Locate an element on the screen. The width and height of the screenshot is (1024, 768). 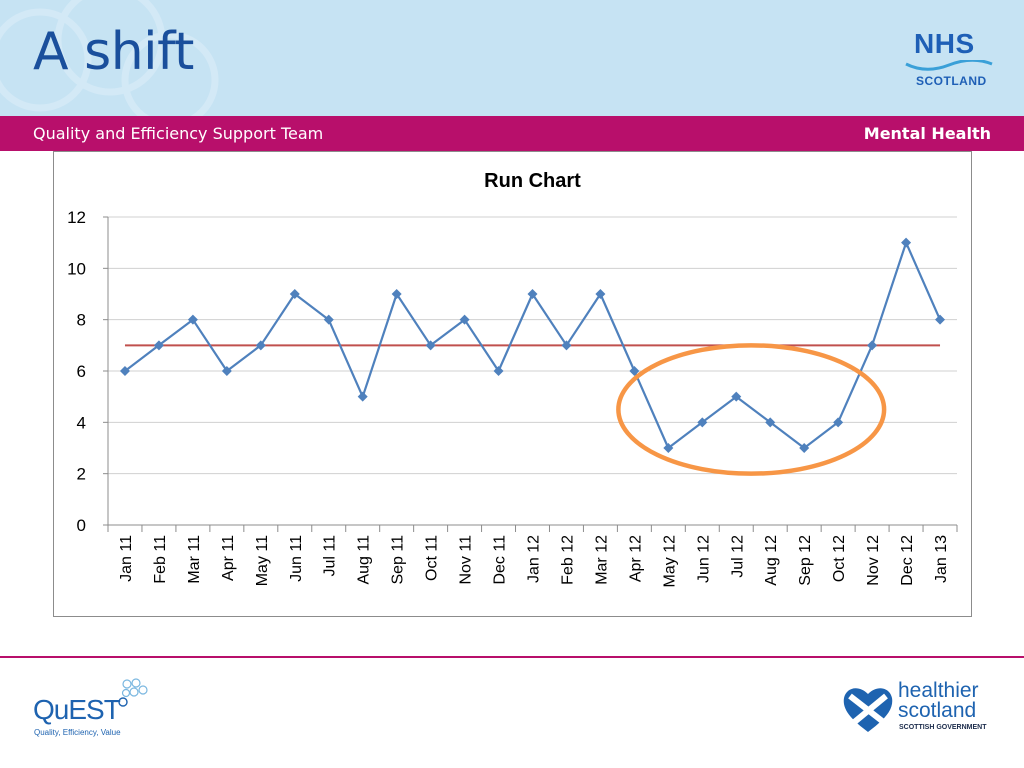
x-tick-label: Aug 11 is located at coordinates (364, 560).